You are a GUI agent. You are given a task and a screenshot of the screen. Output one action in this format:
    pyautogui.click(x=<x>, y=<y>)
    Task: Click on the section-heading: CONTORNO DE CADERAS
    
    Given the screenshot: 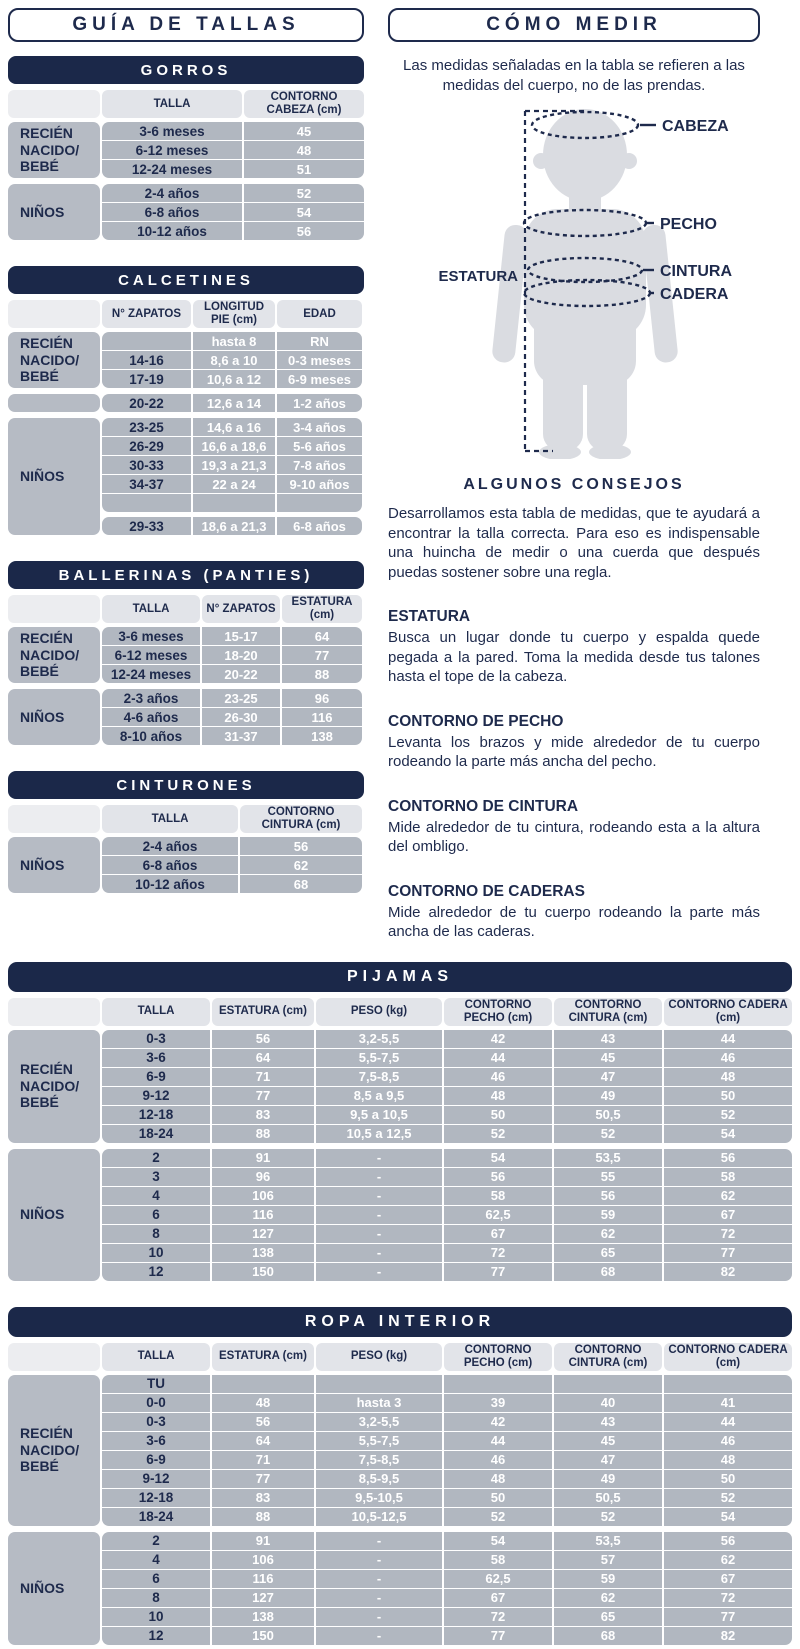 What is the action you would take?
    pyautogui.click(x=486, y=891)
    